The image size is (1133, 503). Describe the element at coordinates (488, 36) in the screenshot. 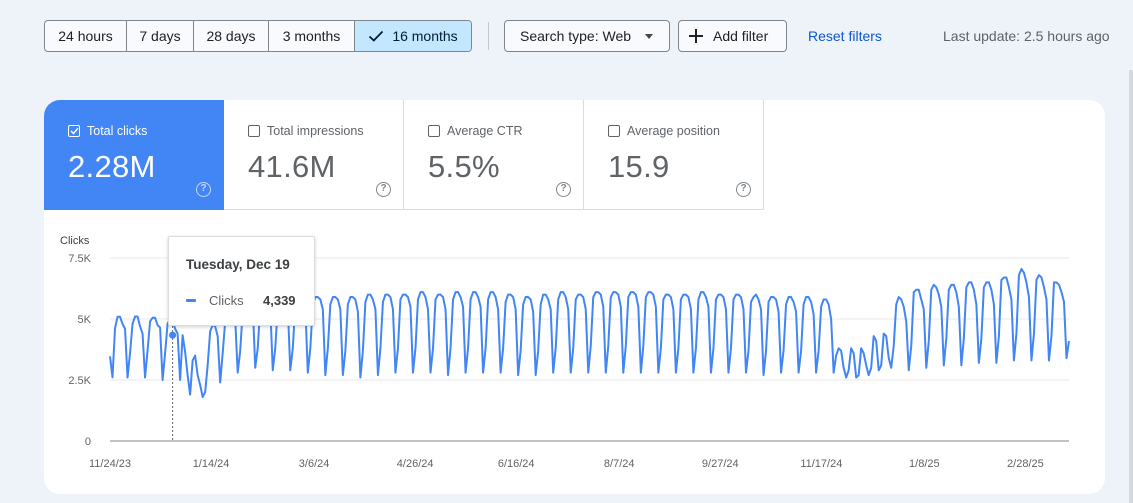

I see `toolbar-divider` at that location.